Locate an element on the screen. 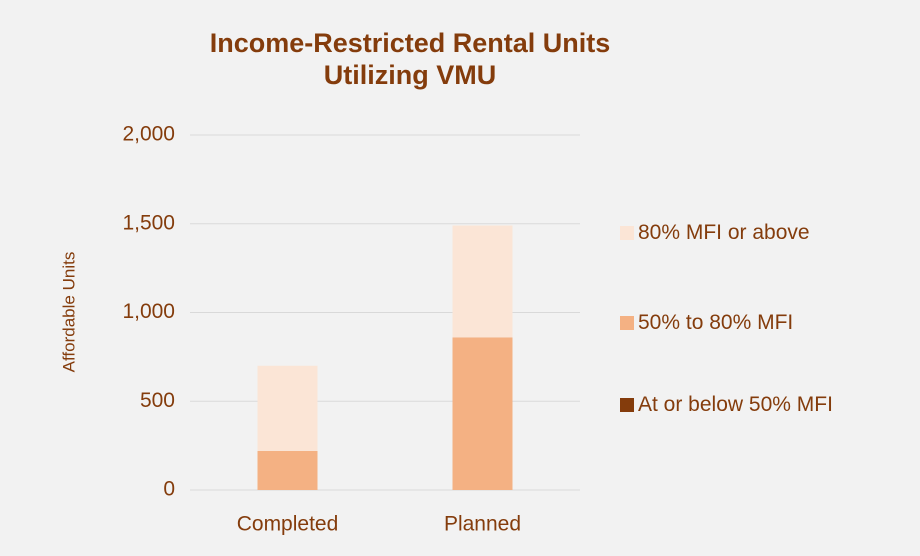 Image resolution: width=920 pixels, height=556 pixels. y-tick-label: 500 is located at coordinates (157, 400).